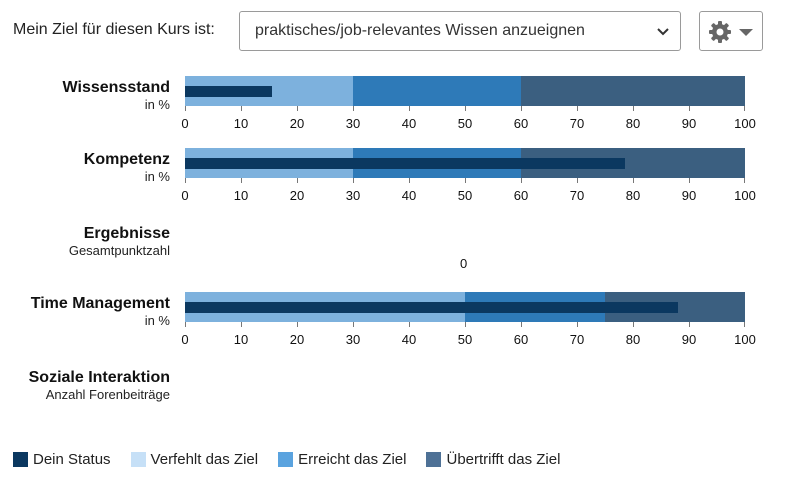 The image size is (800, 480). Describe the element at coordinates (437, 91) in the screenshot. I see `band-reached` at that location.